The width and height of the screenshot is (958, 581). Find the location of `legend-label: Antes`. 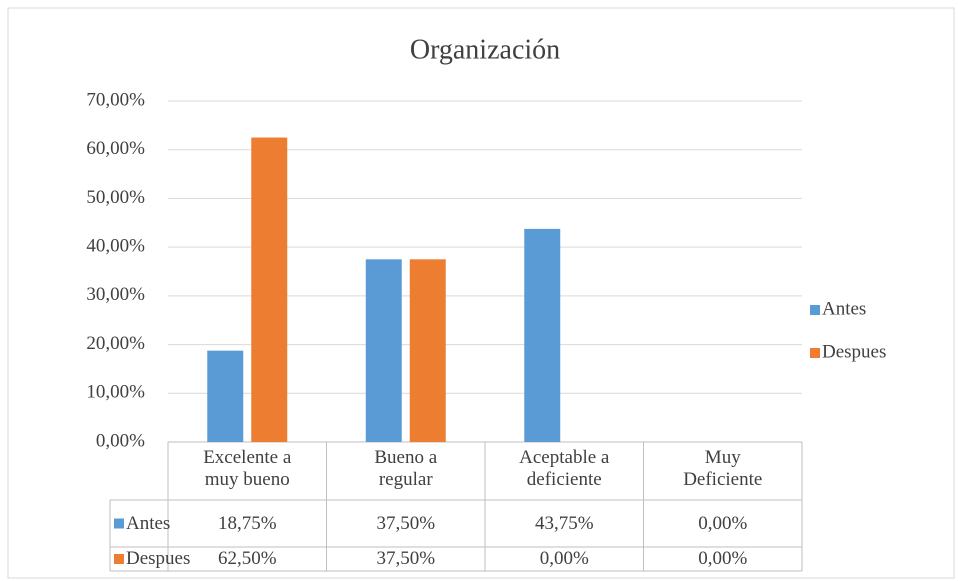

legend-label: Antes is located at coordinates (844, 308).